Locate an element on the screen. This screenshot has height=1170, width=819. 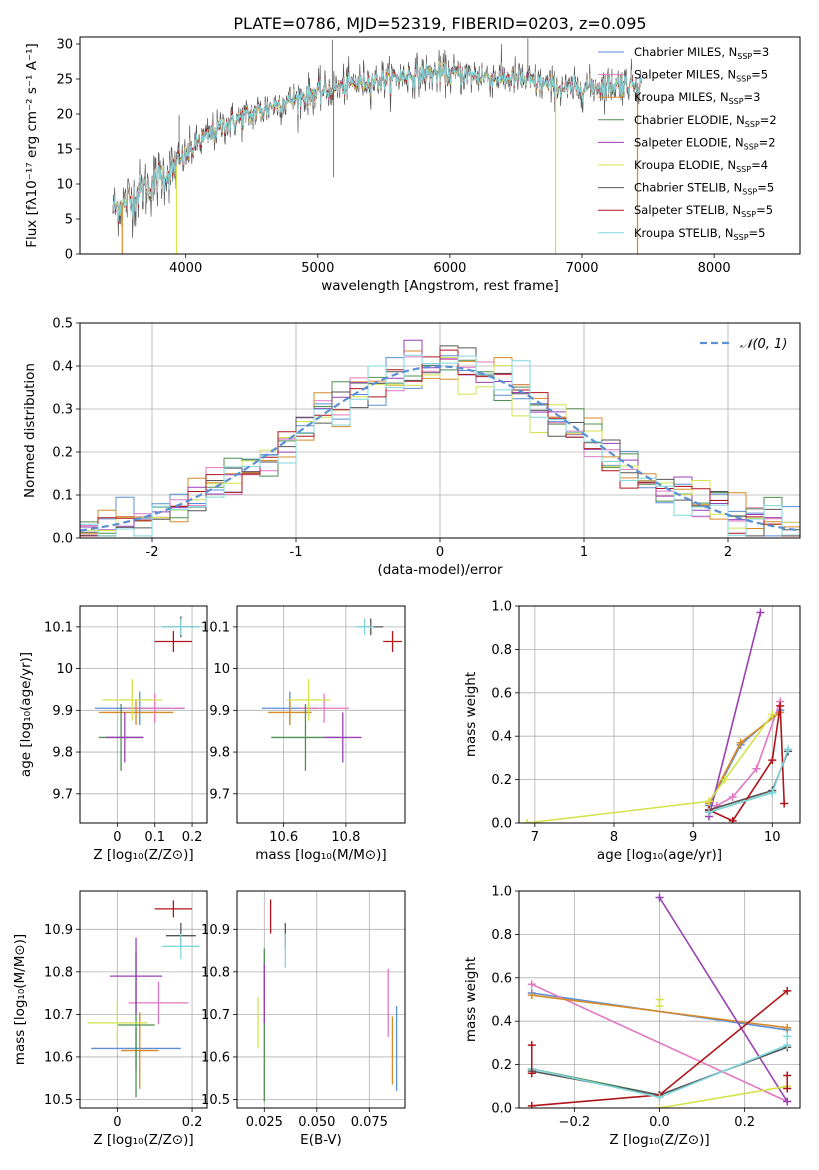
x-tick-label: 7000 is located at coordinates (581, 268).